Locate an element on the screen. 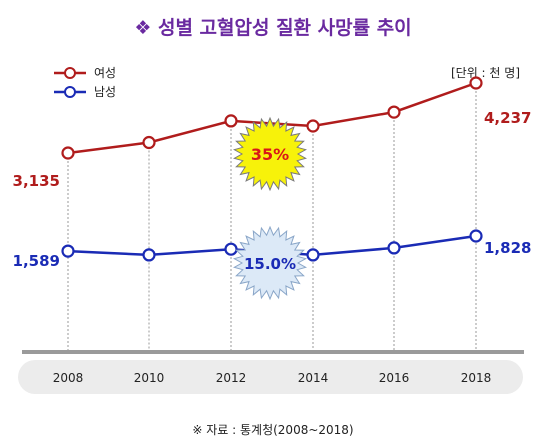 The width and height of the screenshot is (546, 445). source-note: ※ 자료 : 통계청(2008~2018) is located at coordinates (272, 430).